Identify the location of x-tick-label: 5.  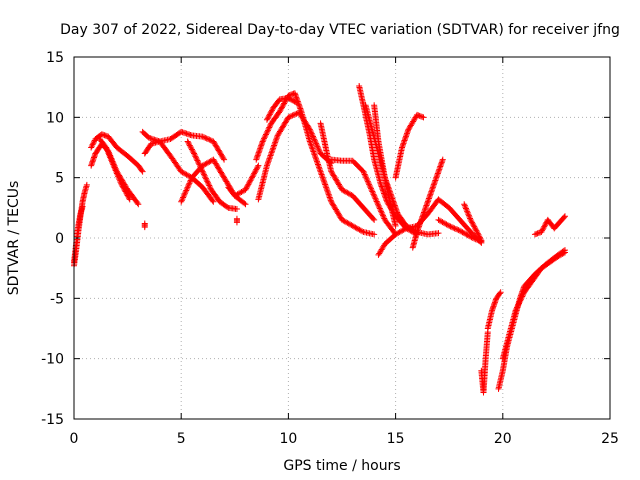
(181, 439).